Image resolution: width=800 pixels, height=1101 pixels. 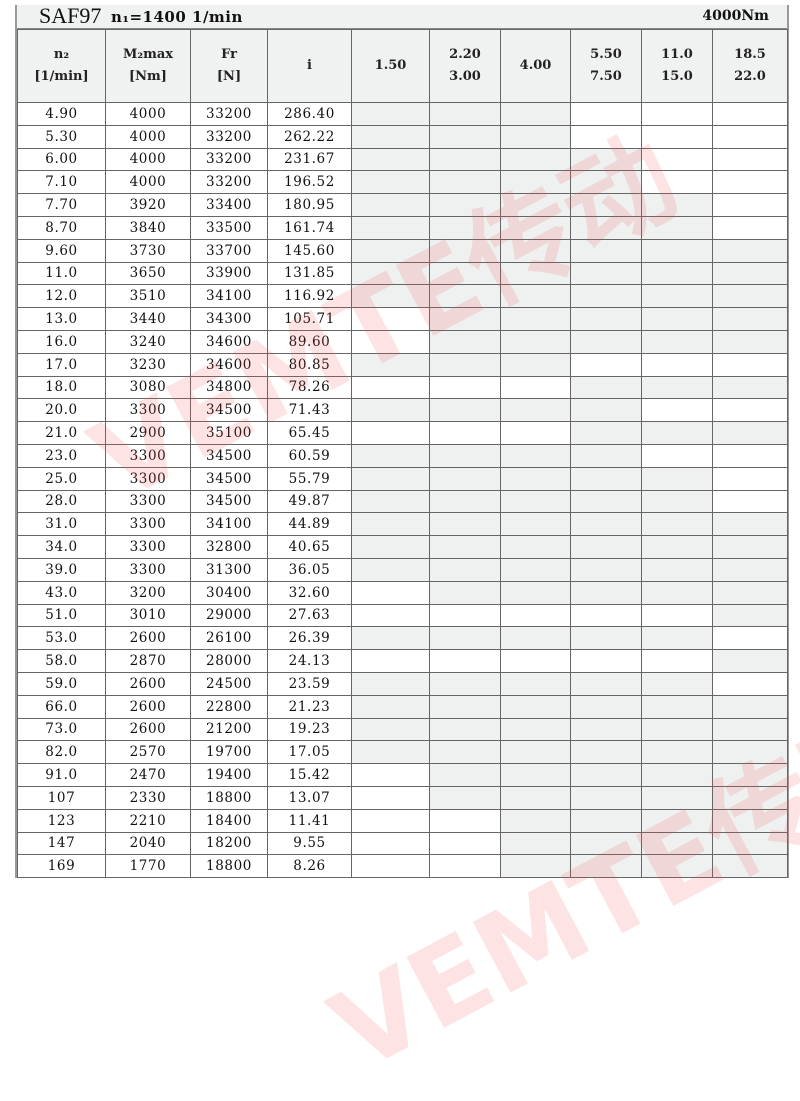 I want to click on cell-i: 180.95, so click(x=309, y=205).